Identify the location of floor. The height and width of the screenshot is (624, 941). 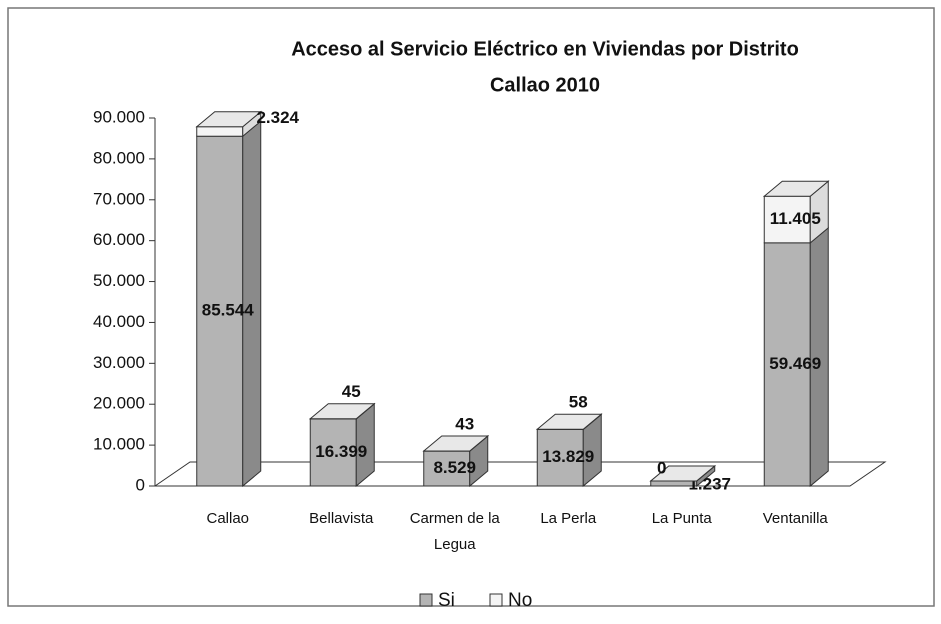
(520, 474).